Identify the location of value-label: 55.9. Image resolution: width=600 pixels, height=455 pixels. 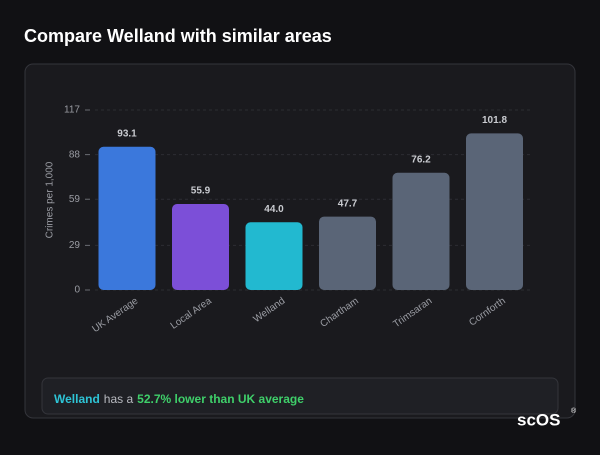
(201, 191).